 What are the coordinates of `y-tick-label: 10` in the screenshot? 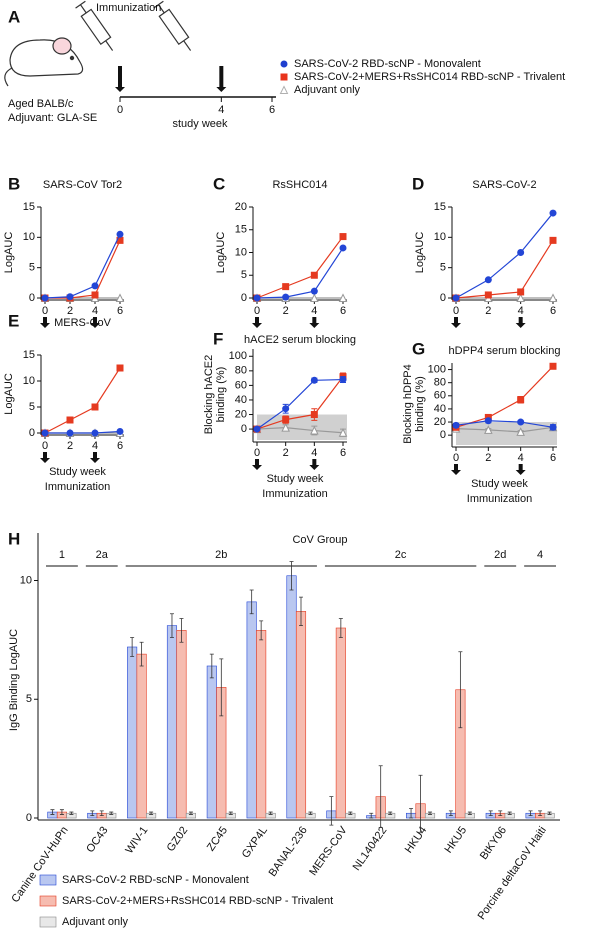 It's located at (26, 580).